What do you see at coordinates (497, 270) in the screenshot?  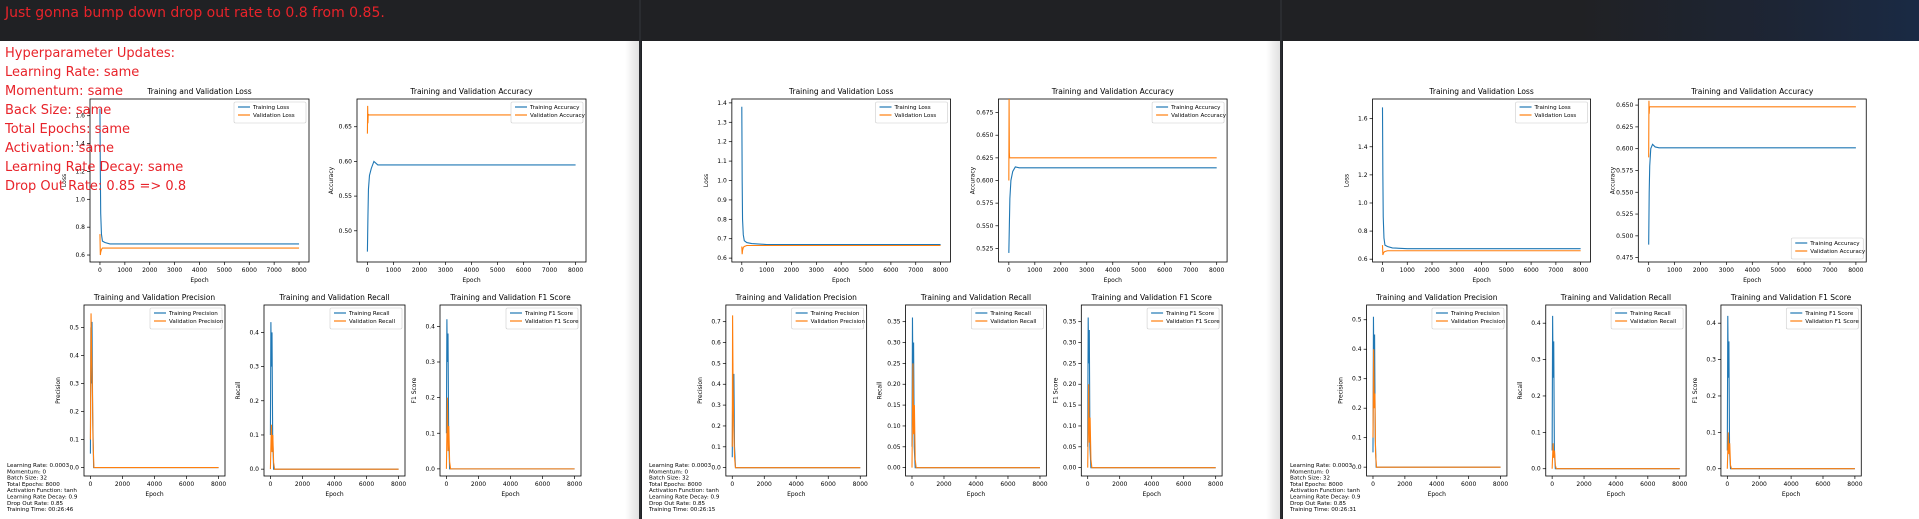 I see `x-tick-label: 5000` at bounding box center [497, 270].